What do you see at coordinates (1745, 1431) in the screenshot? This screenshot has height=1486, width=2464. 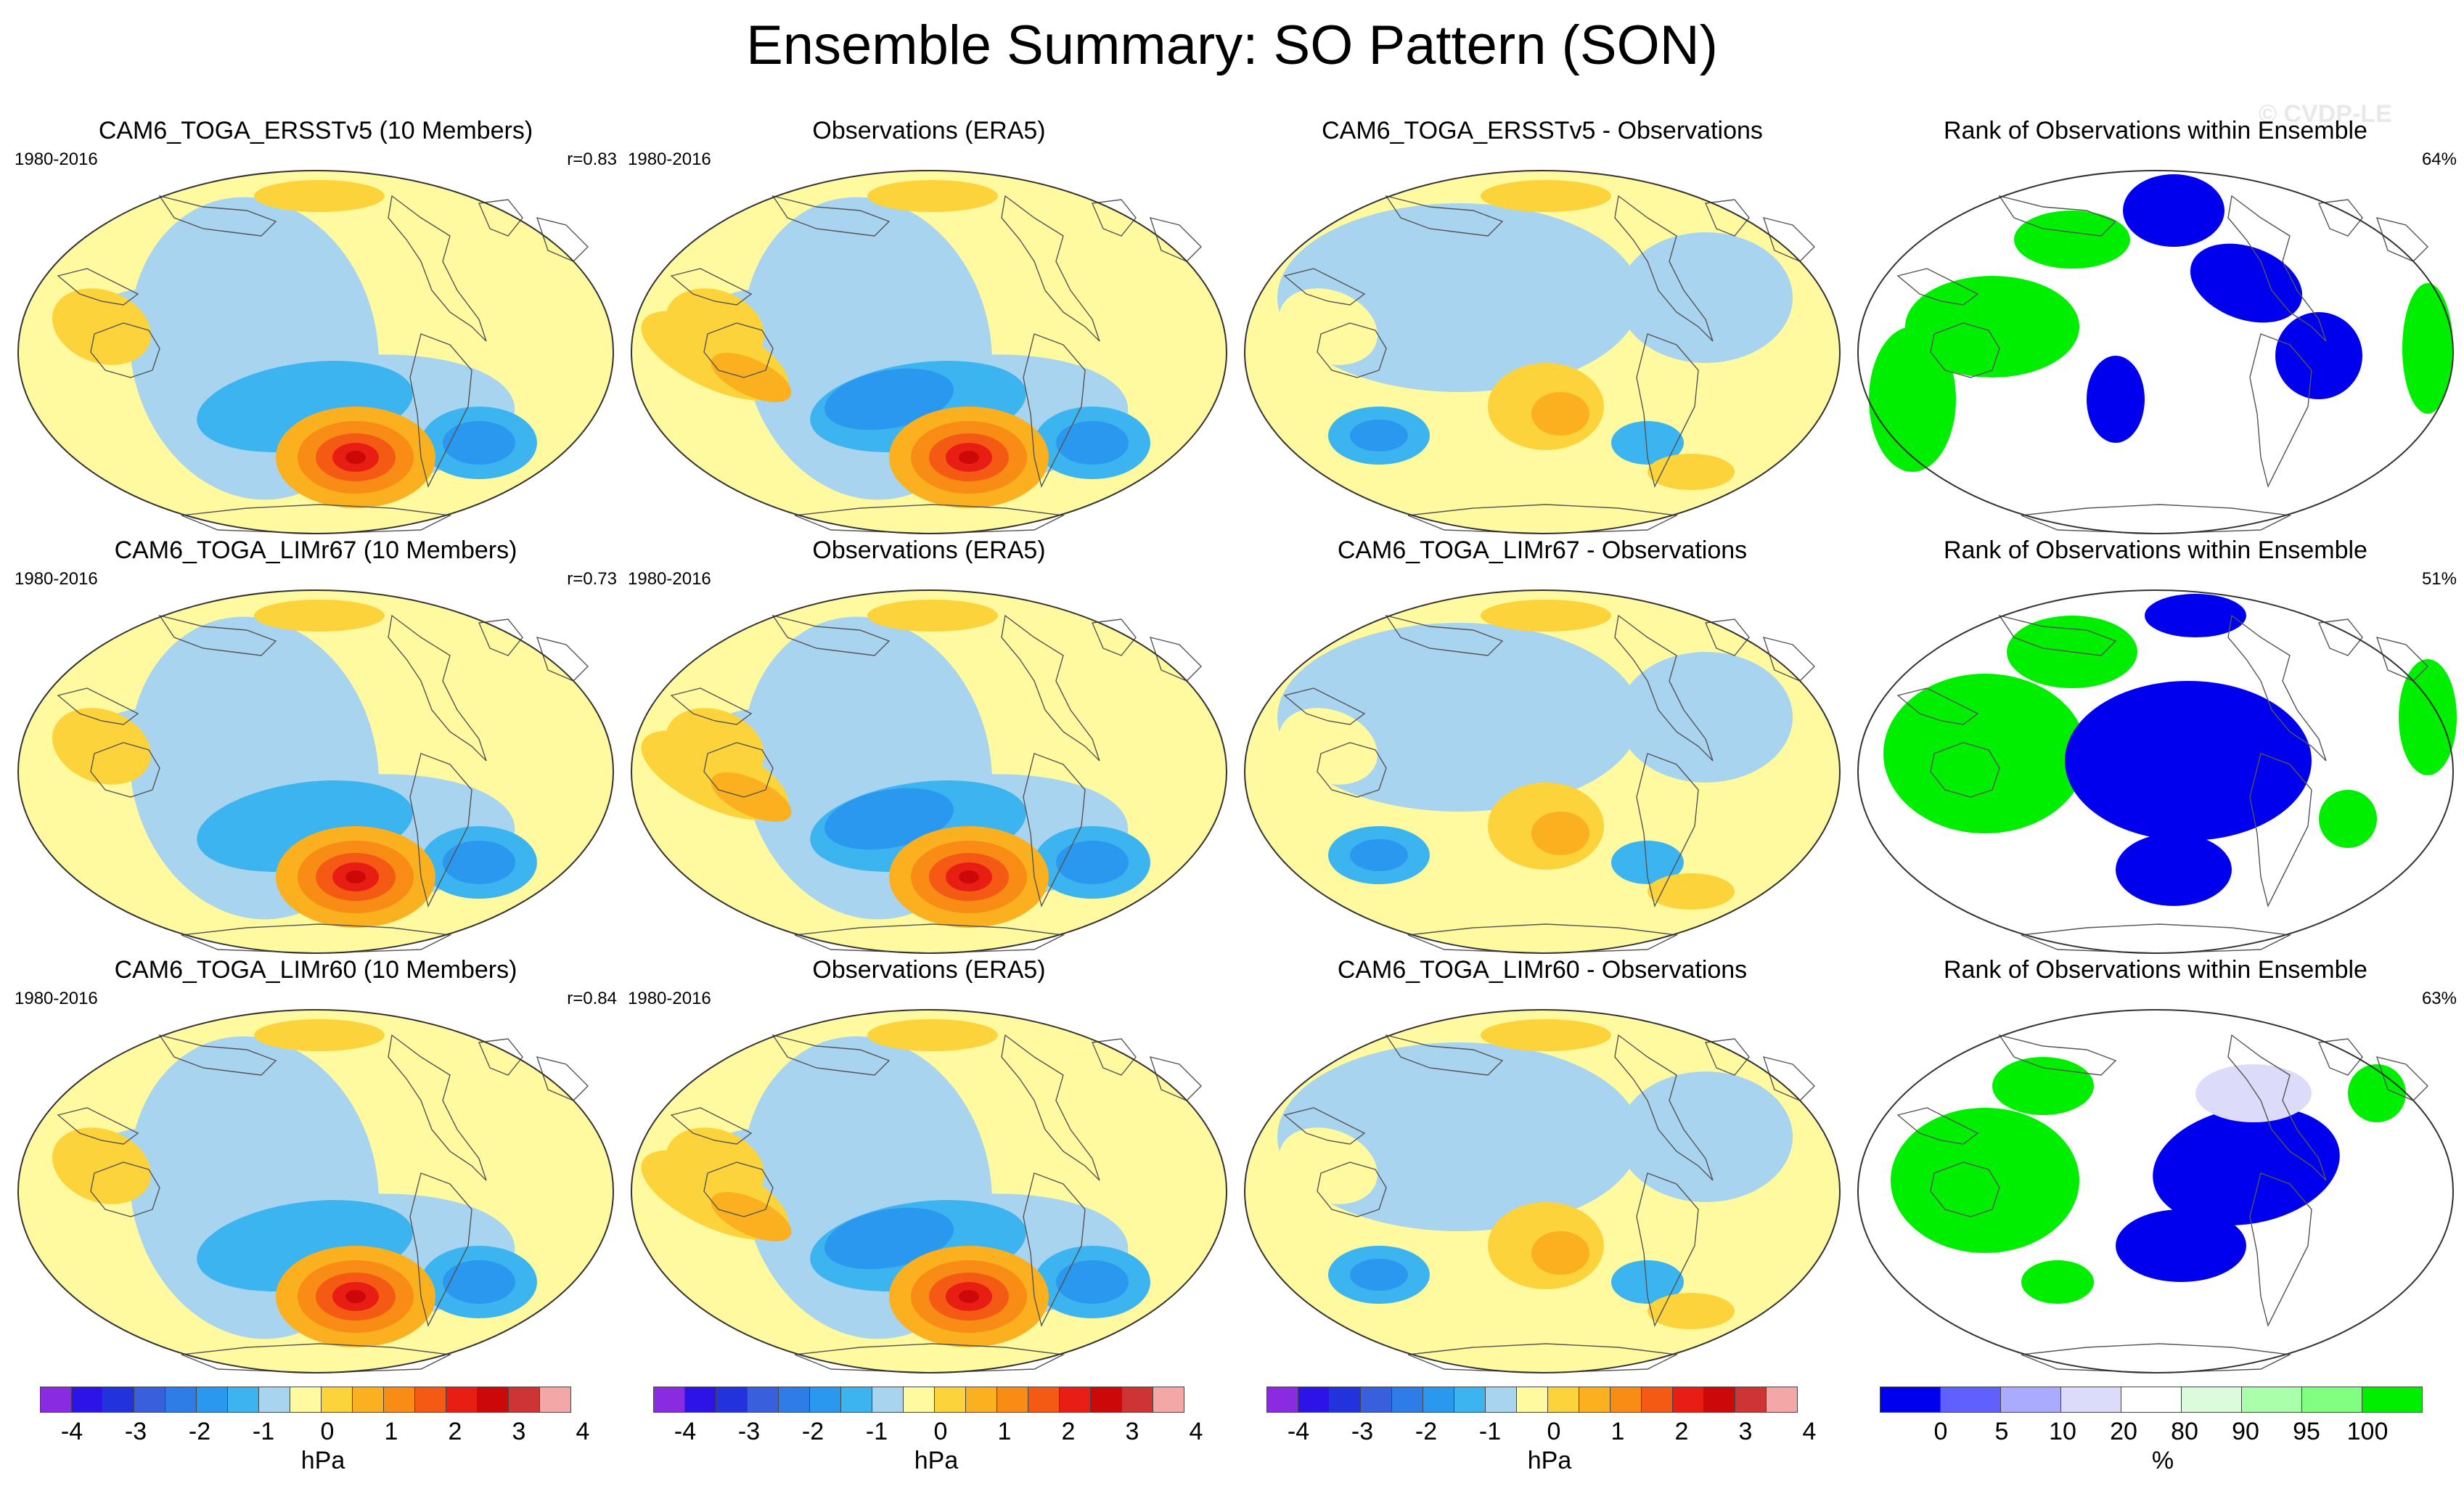 I see `colorbar-tick-label: 3` at bounding box center [1745, 1431].